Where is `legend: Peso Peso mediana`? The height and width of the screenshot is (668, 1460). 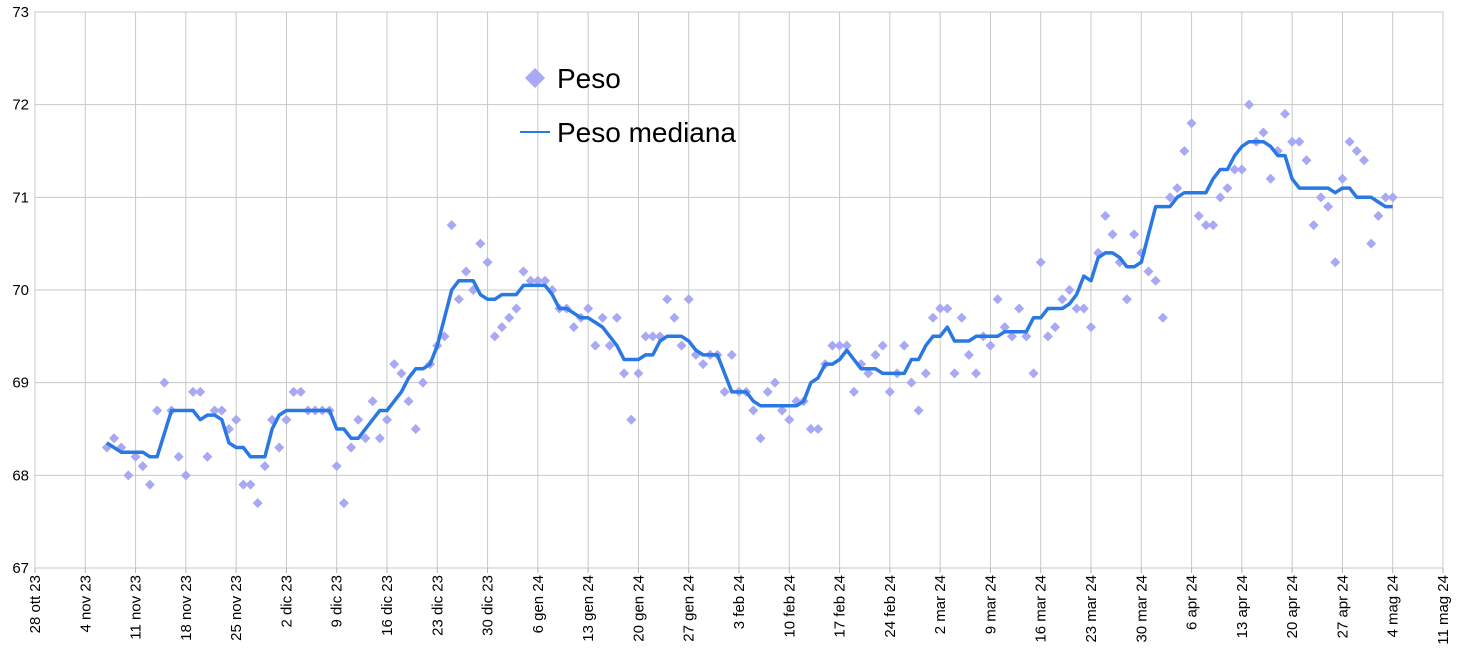
legend: Peso Peso mediana is located at coordinates (628, 105).